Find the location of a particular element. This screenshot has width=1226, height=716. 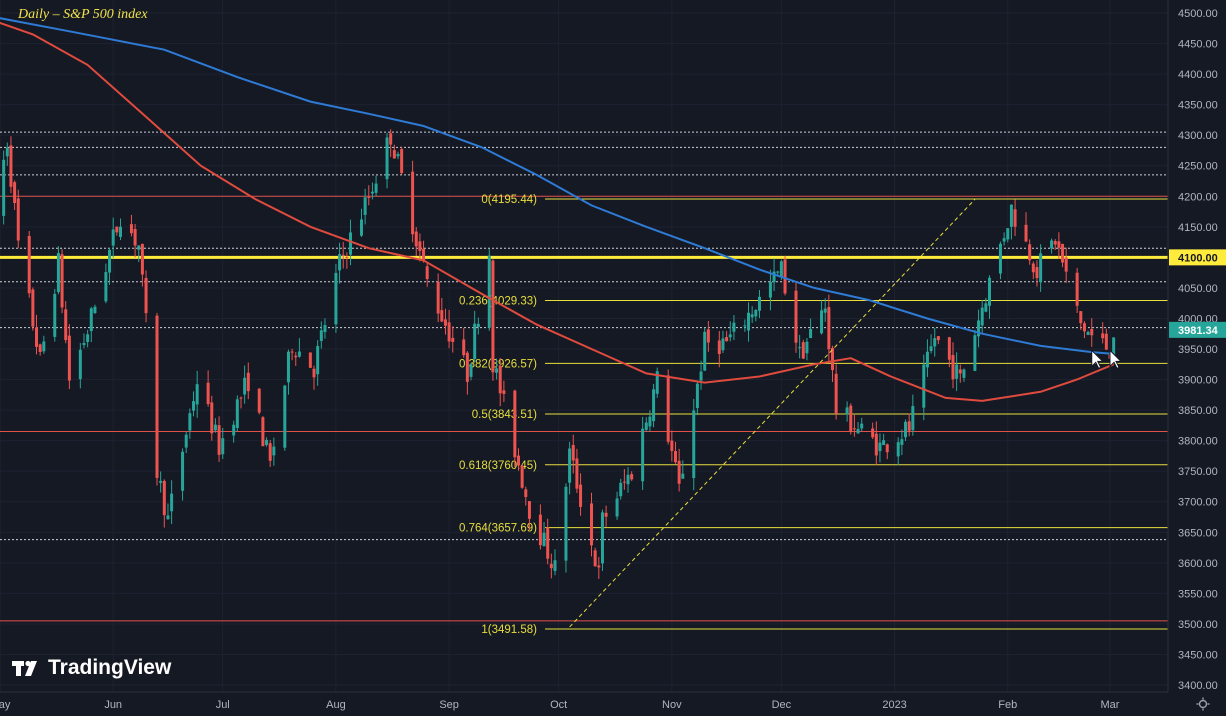

y-tick-label: 3850.00 is located at coordinates (1198, 411).